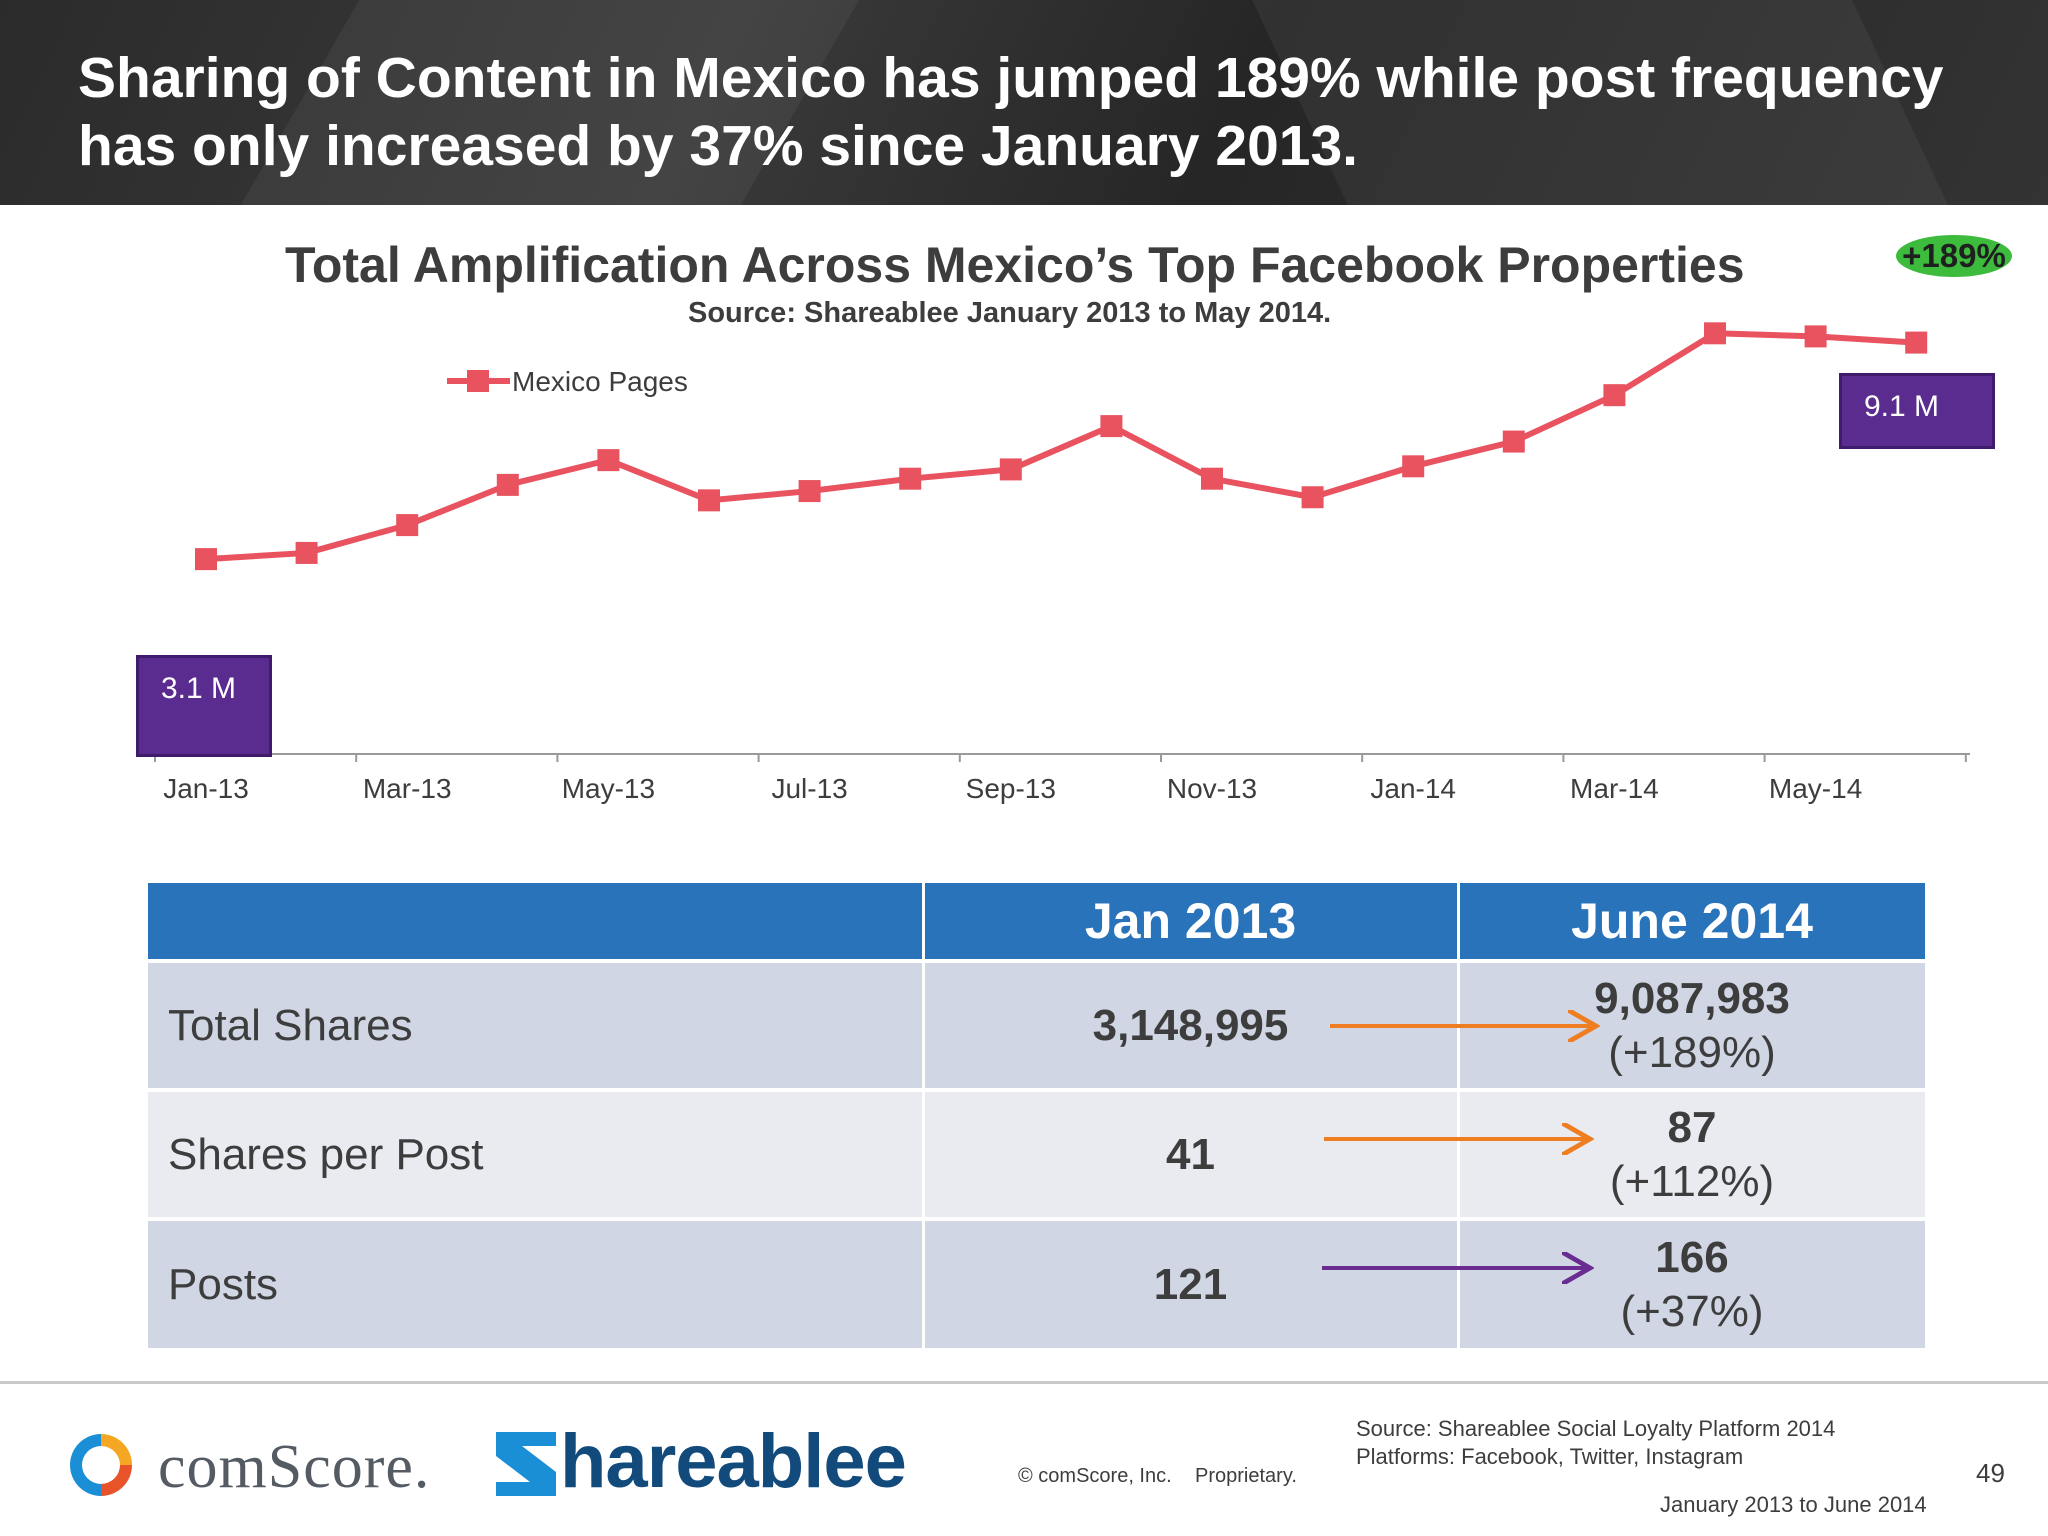  I want to click on date-range: January 2013 to June 2014, so click(1793, 1504).